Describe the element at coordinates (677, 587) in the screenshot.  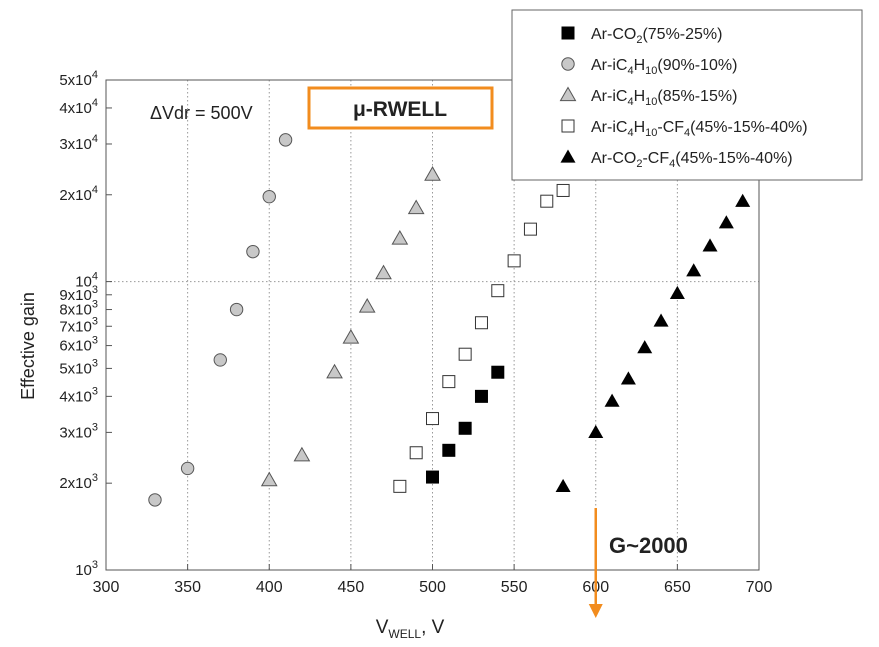
I see `x-tick-label: 650` at that location.